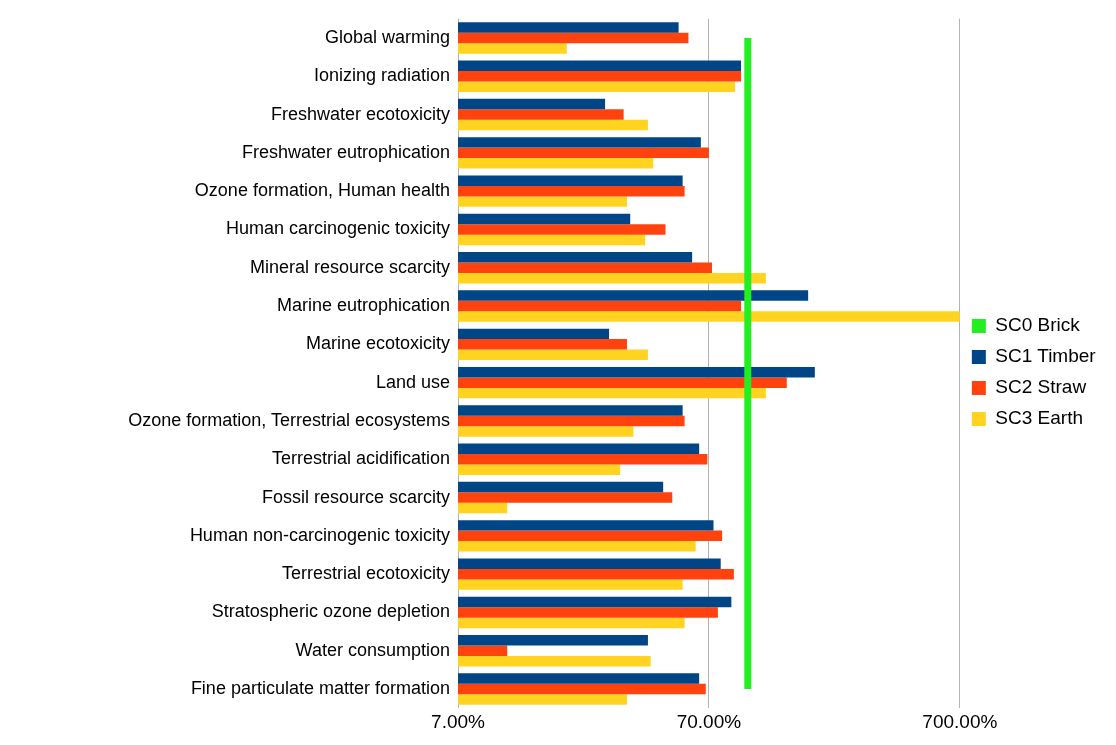 The width and height of the screenshot is (1116, 745). Describe the element at coordinates (1038, 325) in the screenshot. I see `legend-label: SC0 Brick` at that location.